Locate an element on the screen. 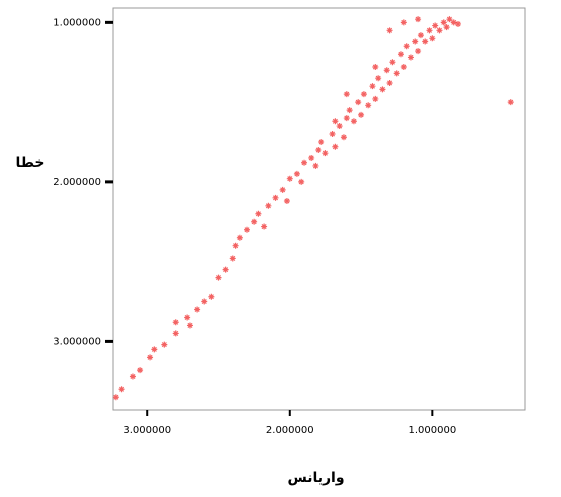 The width and height of the screenshot is (561, 497). x-tick-label: 3.000000 is located at coordinates (147, 430).